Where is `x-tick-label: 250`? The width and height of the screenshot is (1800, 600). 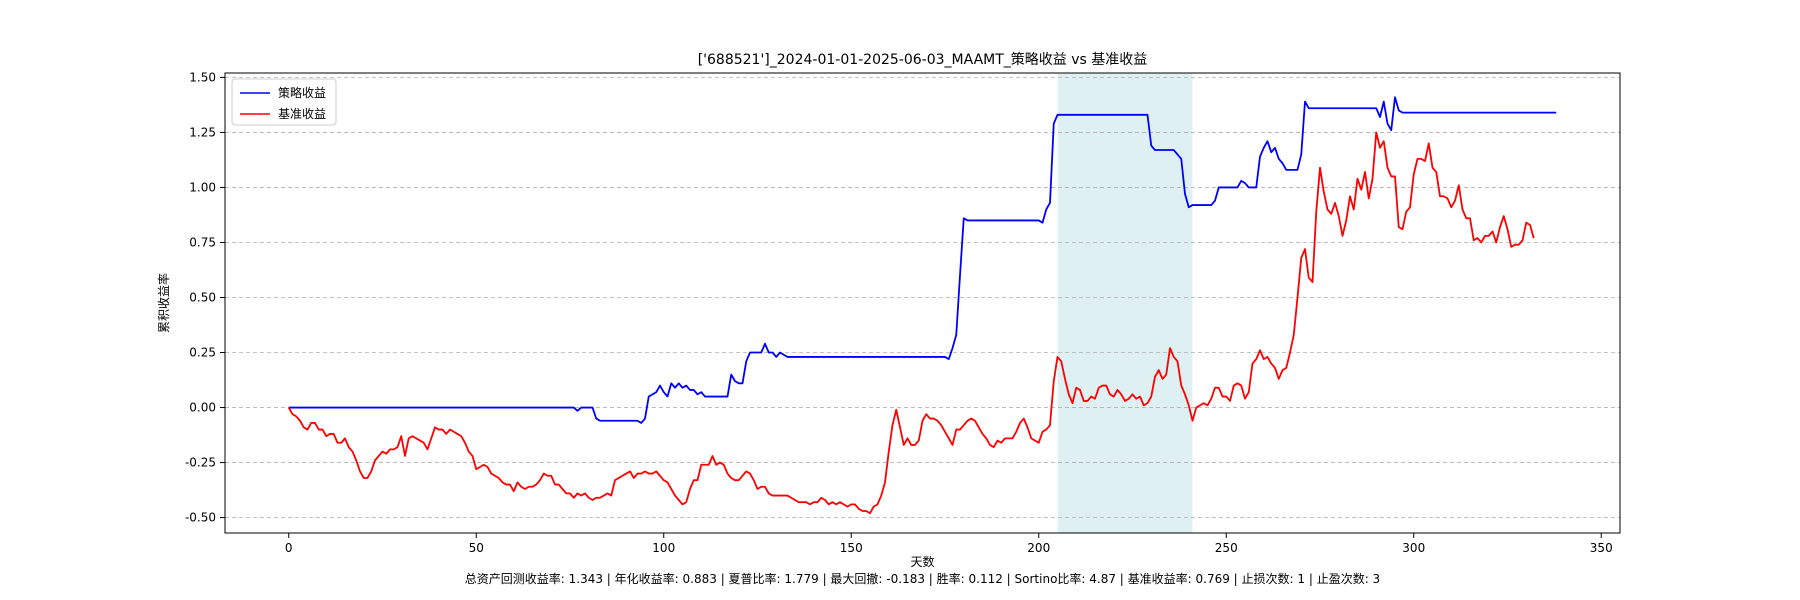
x-tick-label: 250 is located at coordinates (1226, 548).